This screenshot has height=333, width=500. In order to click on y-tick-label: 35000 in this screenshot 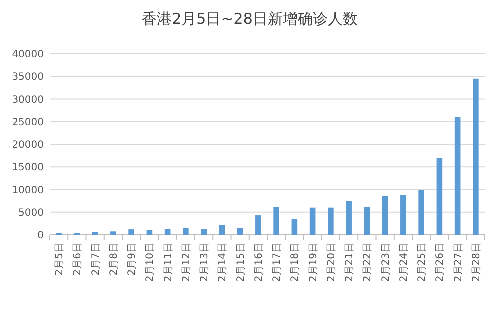, I will do `click(28, 78)`.